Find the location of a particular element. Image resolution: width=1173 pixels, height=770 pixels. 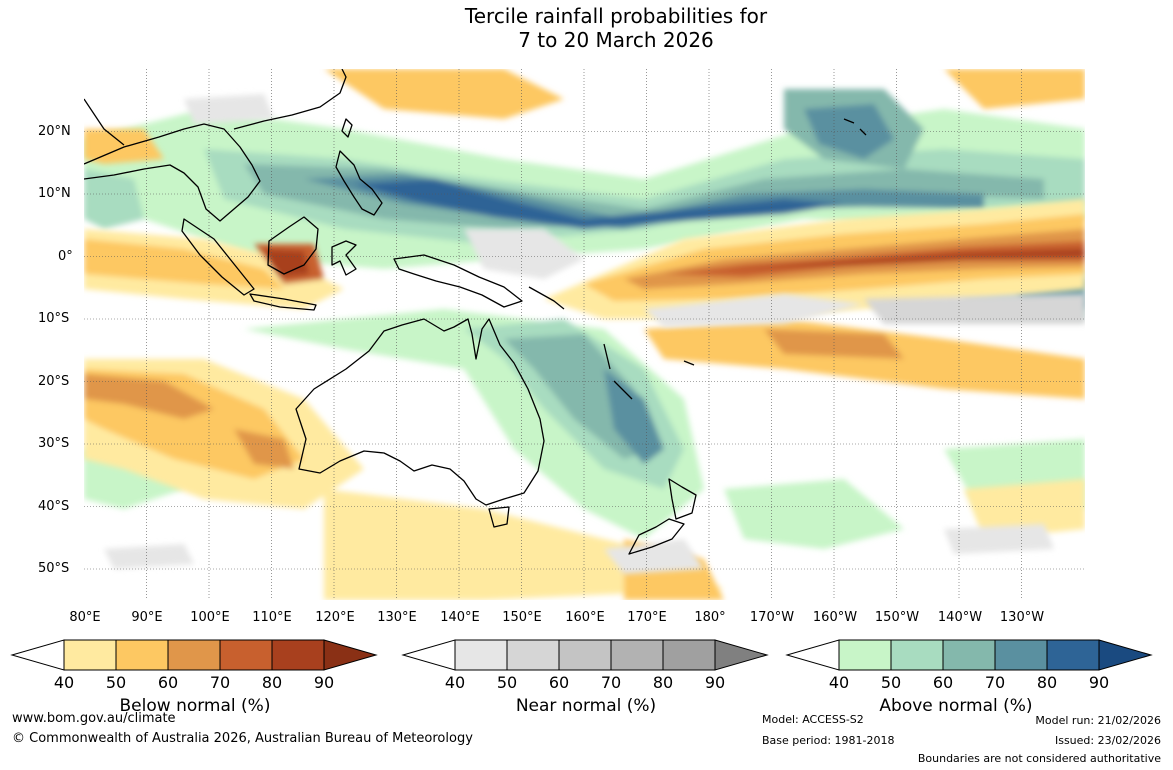

lon-label-130w: 130°W is located at coordinates (1022, 617).